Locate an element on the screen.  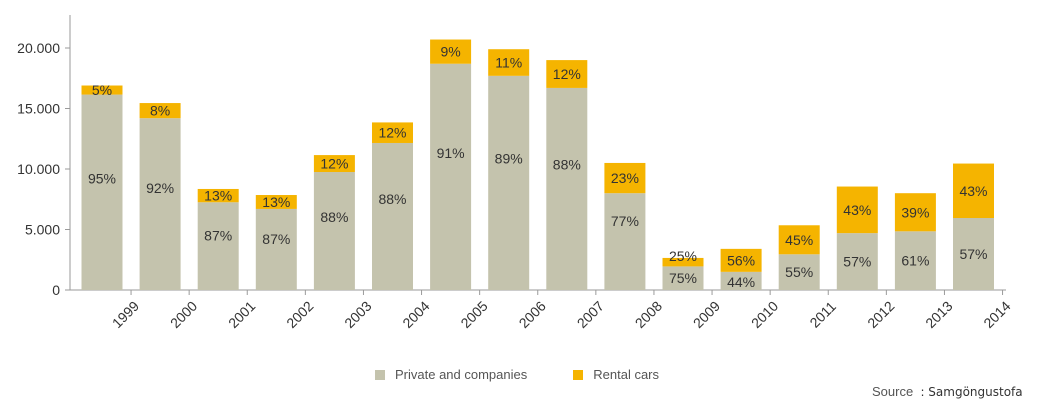
data-label-private: 89% is located at coordinates (509, 159).